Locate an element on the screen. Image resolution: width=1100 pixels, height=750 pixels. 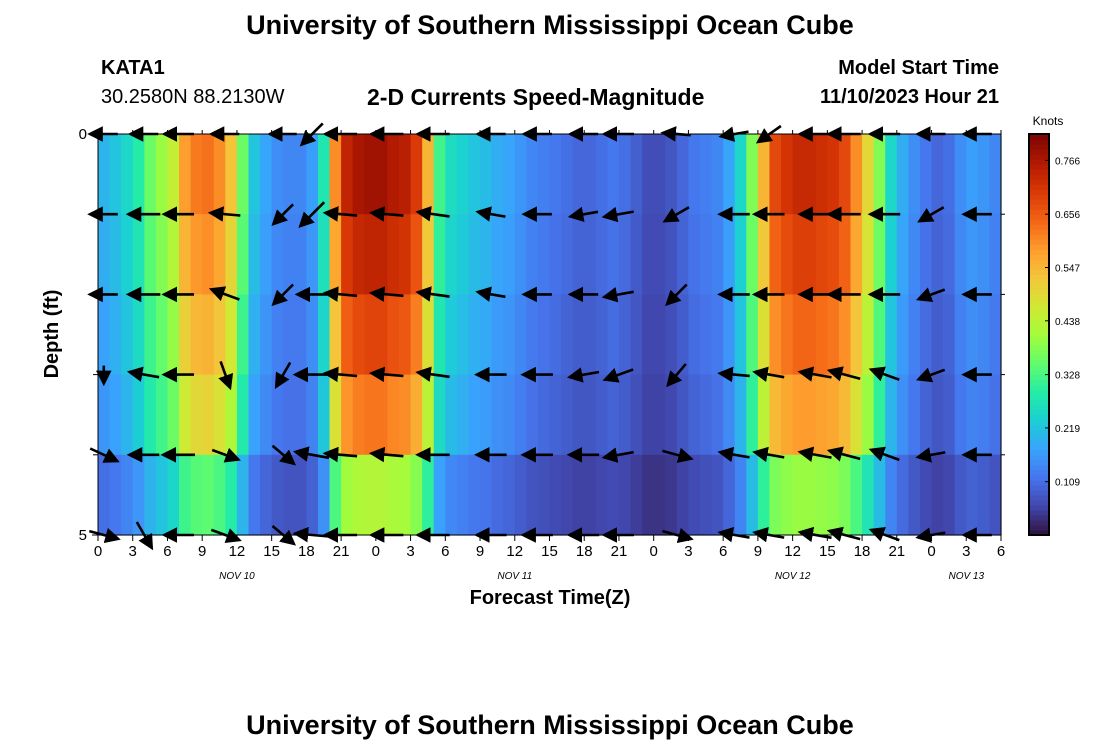
colorbar-frame is located at coordinates (1039, 334).